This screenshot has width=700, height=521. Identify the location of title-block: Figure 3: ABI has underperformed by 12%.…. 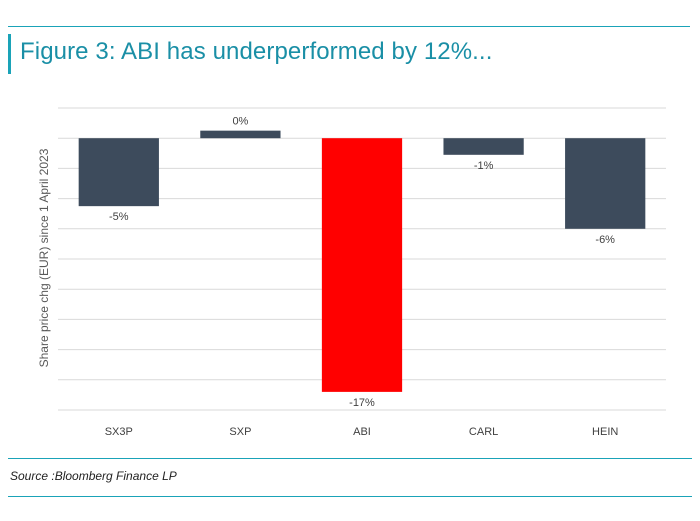
(349, 51).